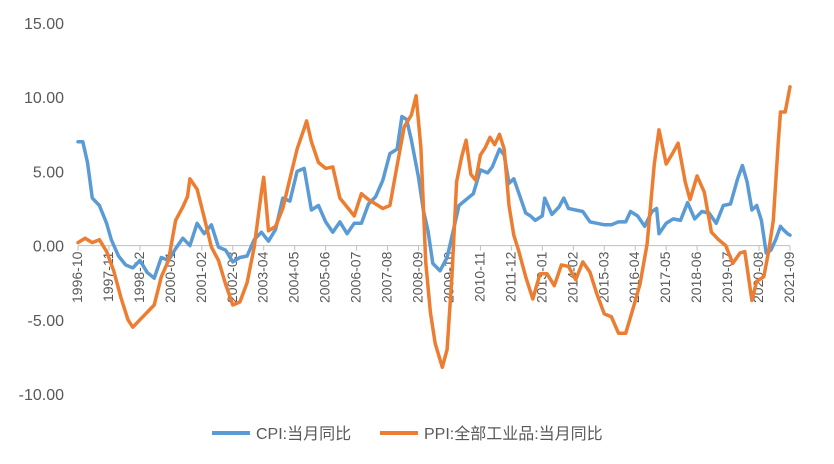 The image size is (834, 464). What do you see at coordinates (603, 277) in the screenshot?
I see `x-tick-label: 2015-03` at bounding box center [603, 277].